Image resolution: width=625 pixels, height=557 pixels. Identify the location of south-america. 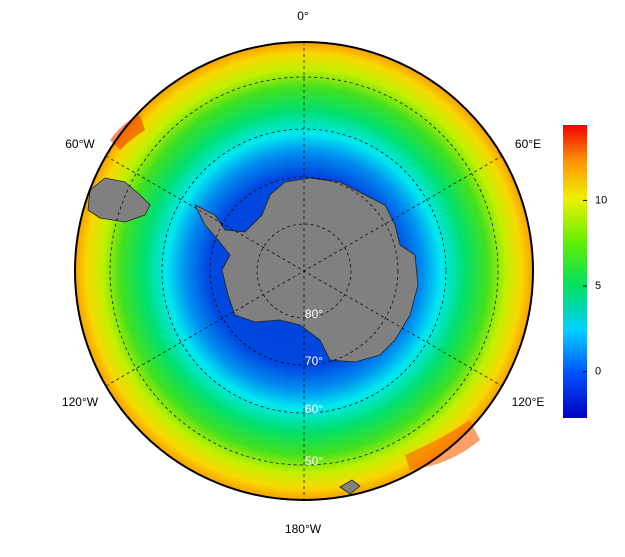
(119, 200).